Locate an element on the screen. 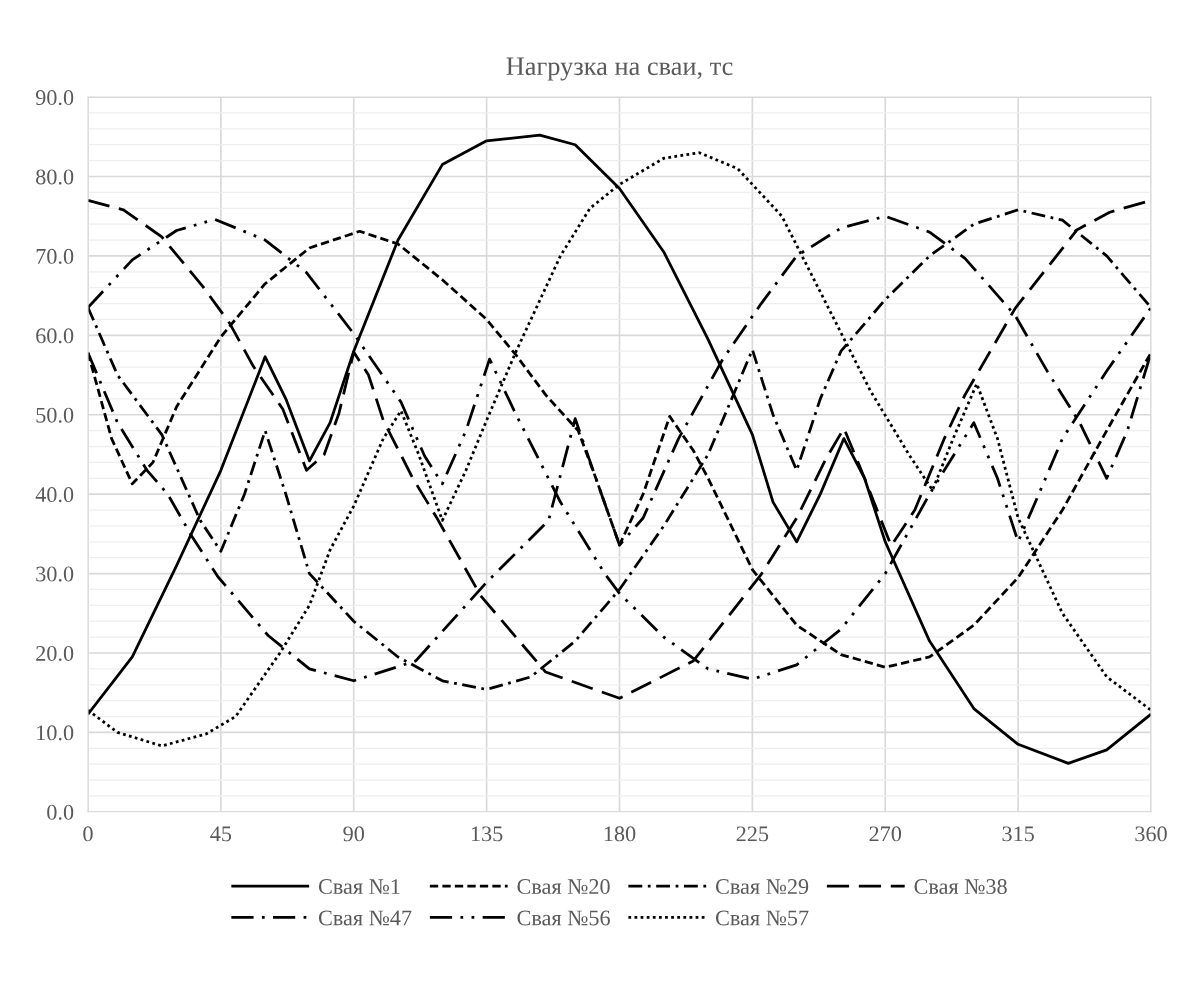  legend-label: Свая №20 is located at coordinates (563, 887).